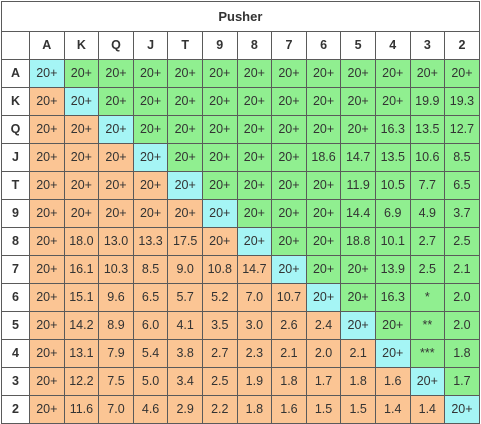 This screenshot has width=481, height=424. Describe the element at coordinates (81, 241) in the screenshot. I see `hand-cell-offsuit: 18.0` at that location.